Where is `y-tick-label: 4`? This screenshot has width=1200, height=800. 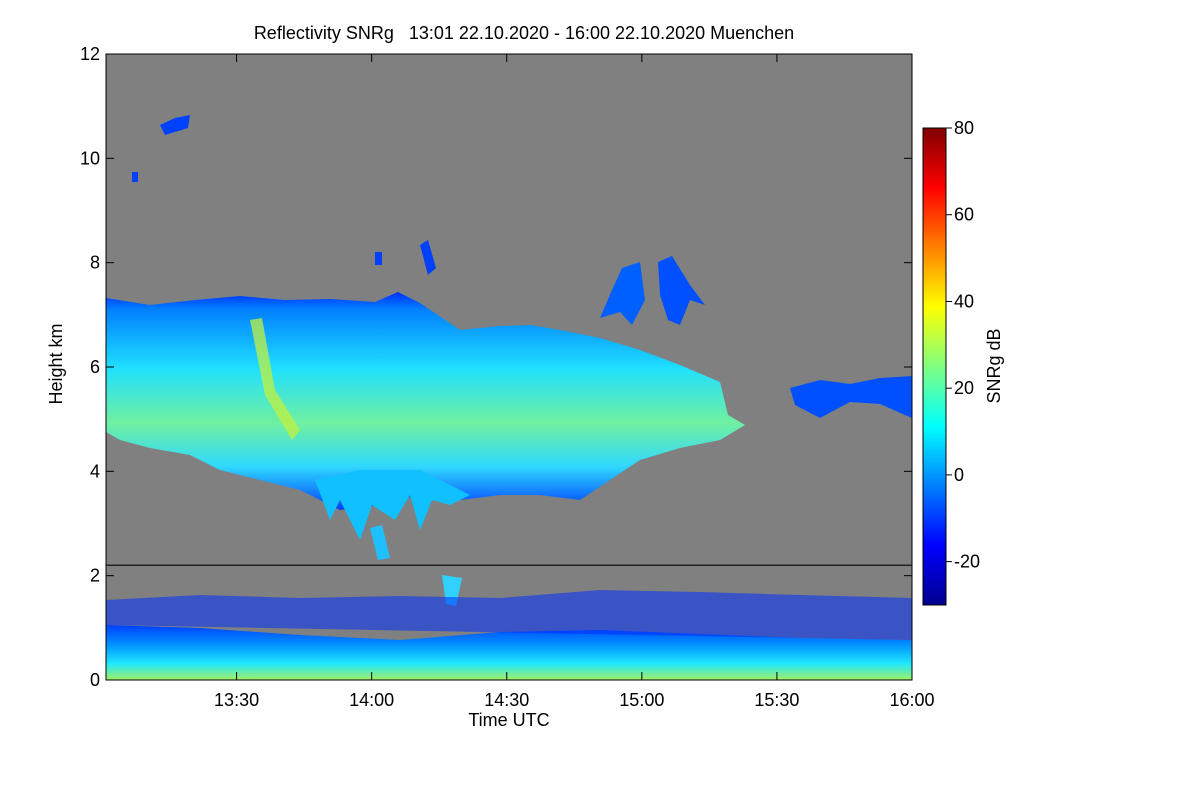
y-tick-label: 4 is located at coordinates (95, 471).